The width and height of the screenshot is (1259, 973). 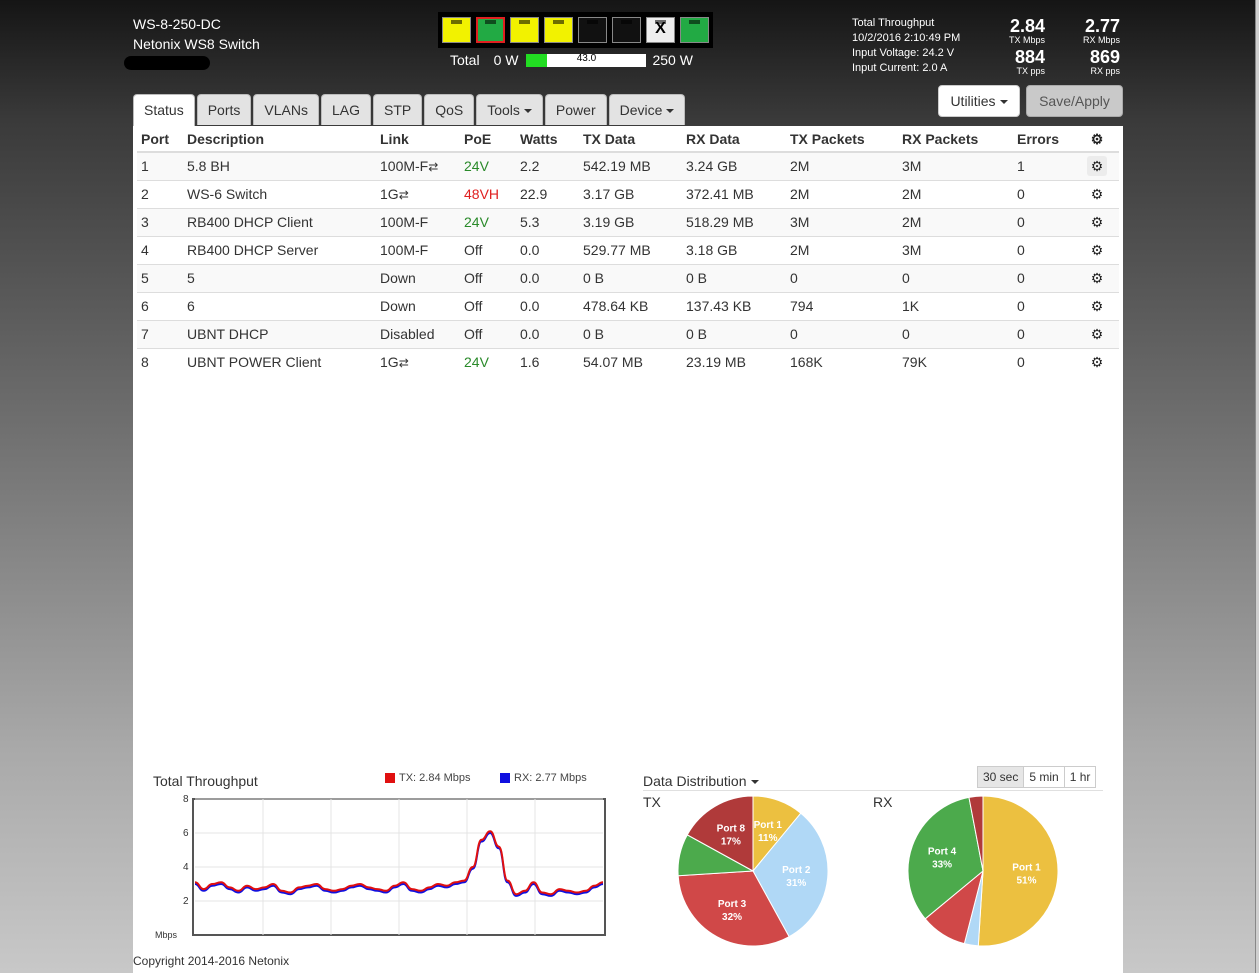 What do you see at coordinates (979, 101) in the screenshot?
I see `utilities-button: Utilities` at bounding box center [979, 101].